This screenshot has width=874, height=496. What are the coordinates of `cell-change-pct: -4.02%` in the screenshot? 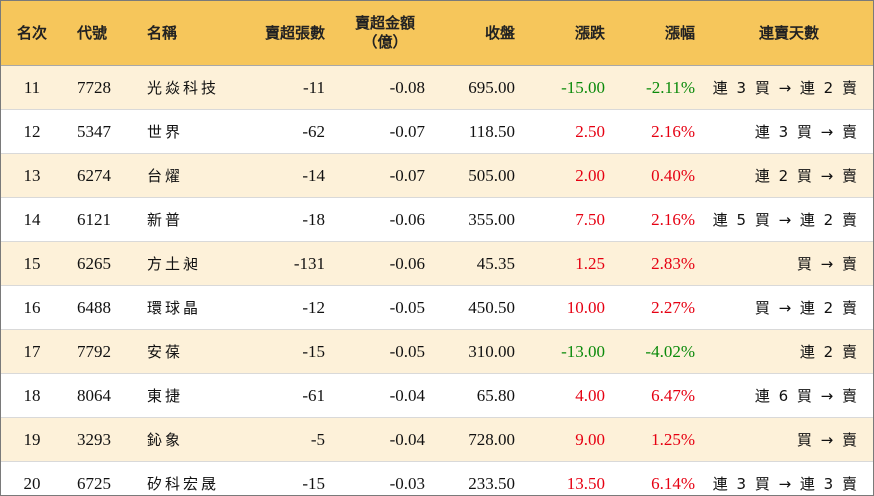 It's located at (660, 351).